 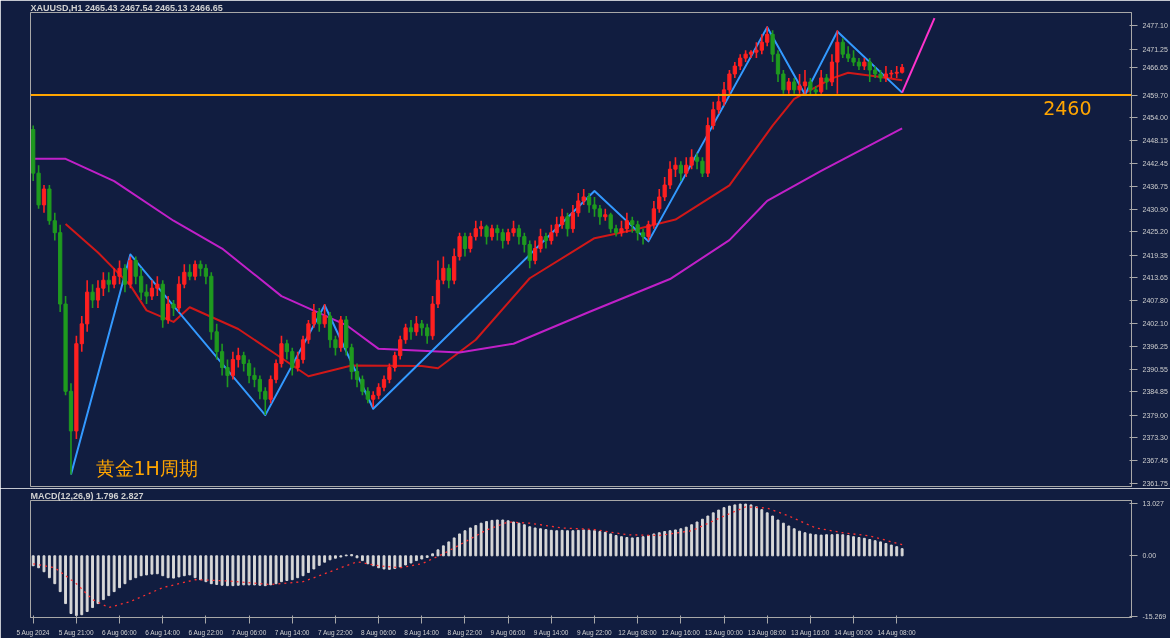 What do you see at coordinates (1067, 108) in the screenshot?
I see `ref-line-label: 2460` at bounding box center [1067, 108].